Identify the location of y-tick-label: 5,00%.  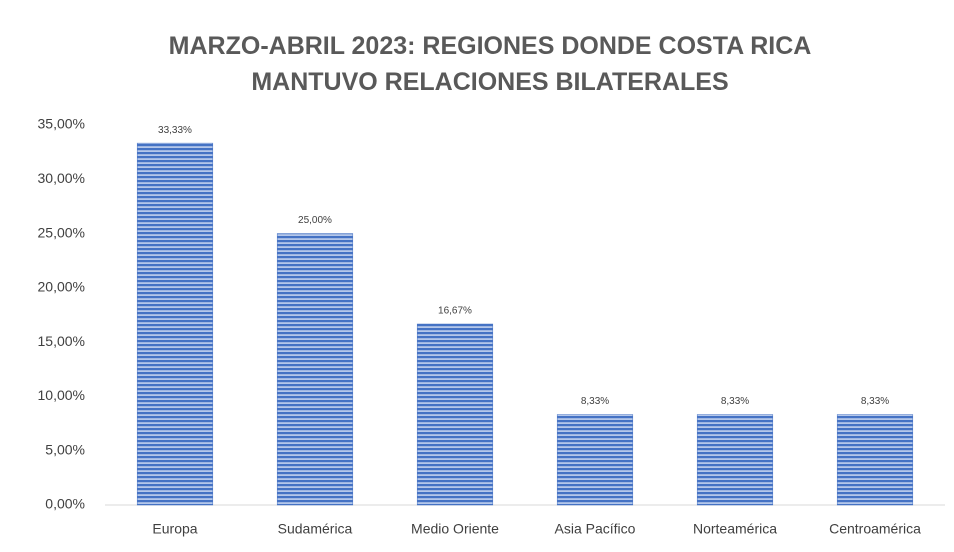
(65, 449).